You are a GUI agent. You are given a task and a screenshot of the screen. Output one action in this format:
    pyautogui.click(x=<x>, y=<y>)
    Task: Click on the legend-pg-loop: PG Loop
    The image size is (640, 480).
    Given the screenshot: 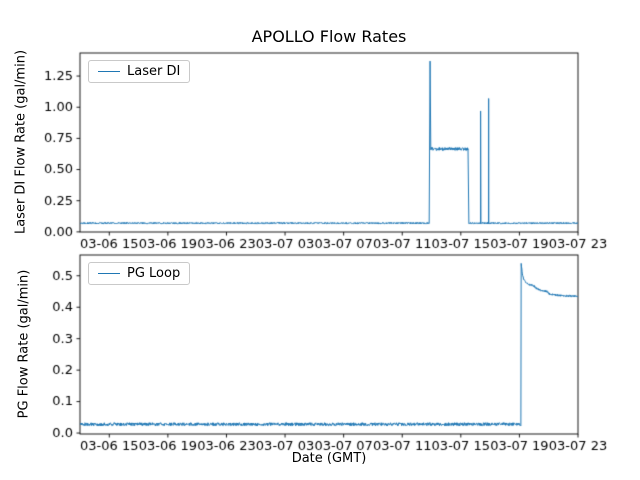 What is the action you would take?
    pyautogui.click(x=139, y=273)
    